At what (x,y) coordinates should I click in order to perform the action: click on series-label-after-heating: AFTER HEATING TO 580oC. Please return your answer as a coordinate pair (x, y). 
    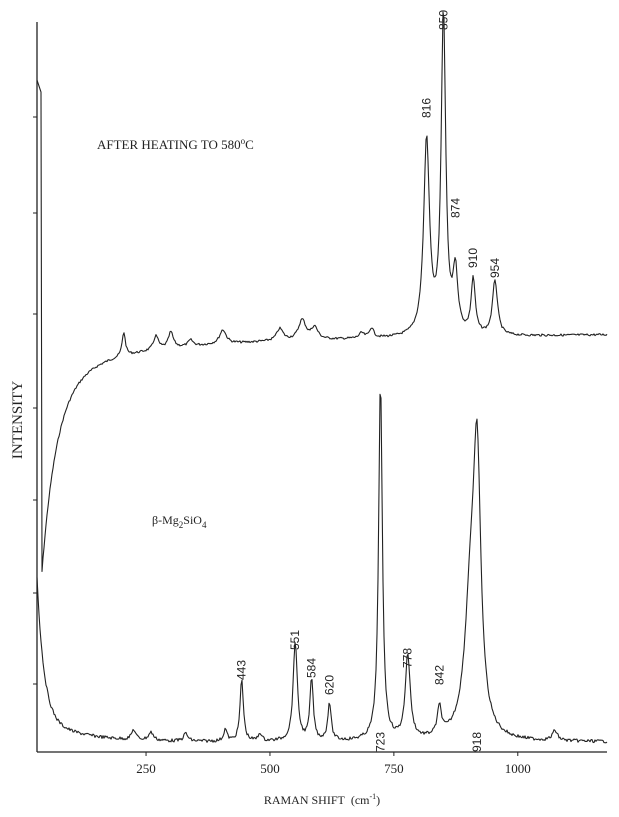
    Looking at the image, I should click on (175, 144).